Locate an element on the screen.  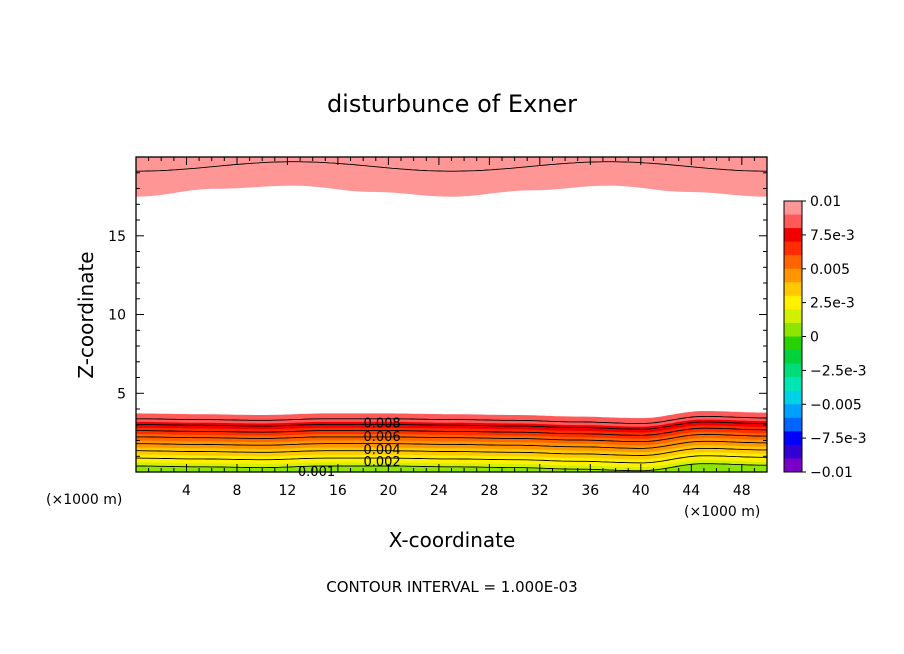
colorbar-label: 2.5e-3 is located at coordinates (832, 304).